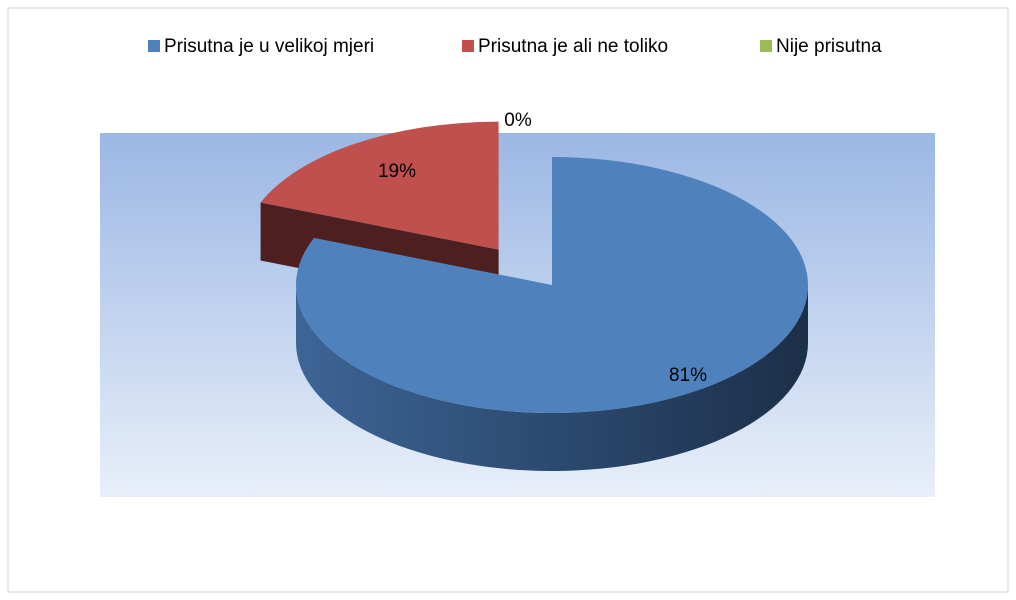 The height and width of the screenshot is (600, 1016). Describe the element at coordinates (573, 46) in the screenshot. I see `legend-label: Prisutna je ali ne toliko` at that location.